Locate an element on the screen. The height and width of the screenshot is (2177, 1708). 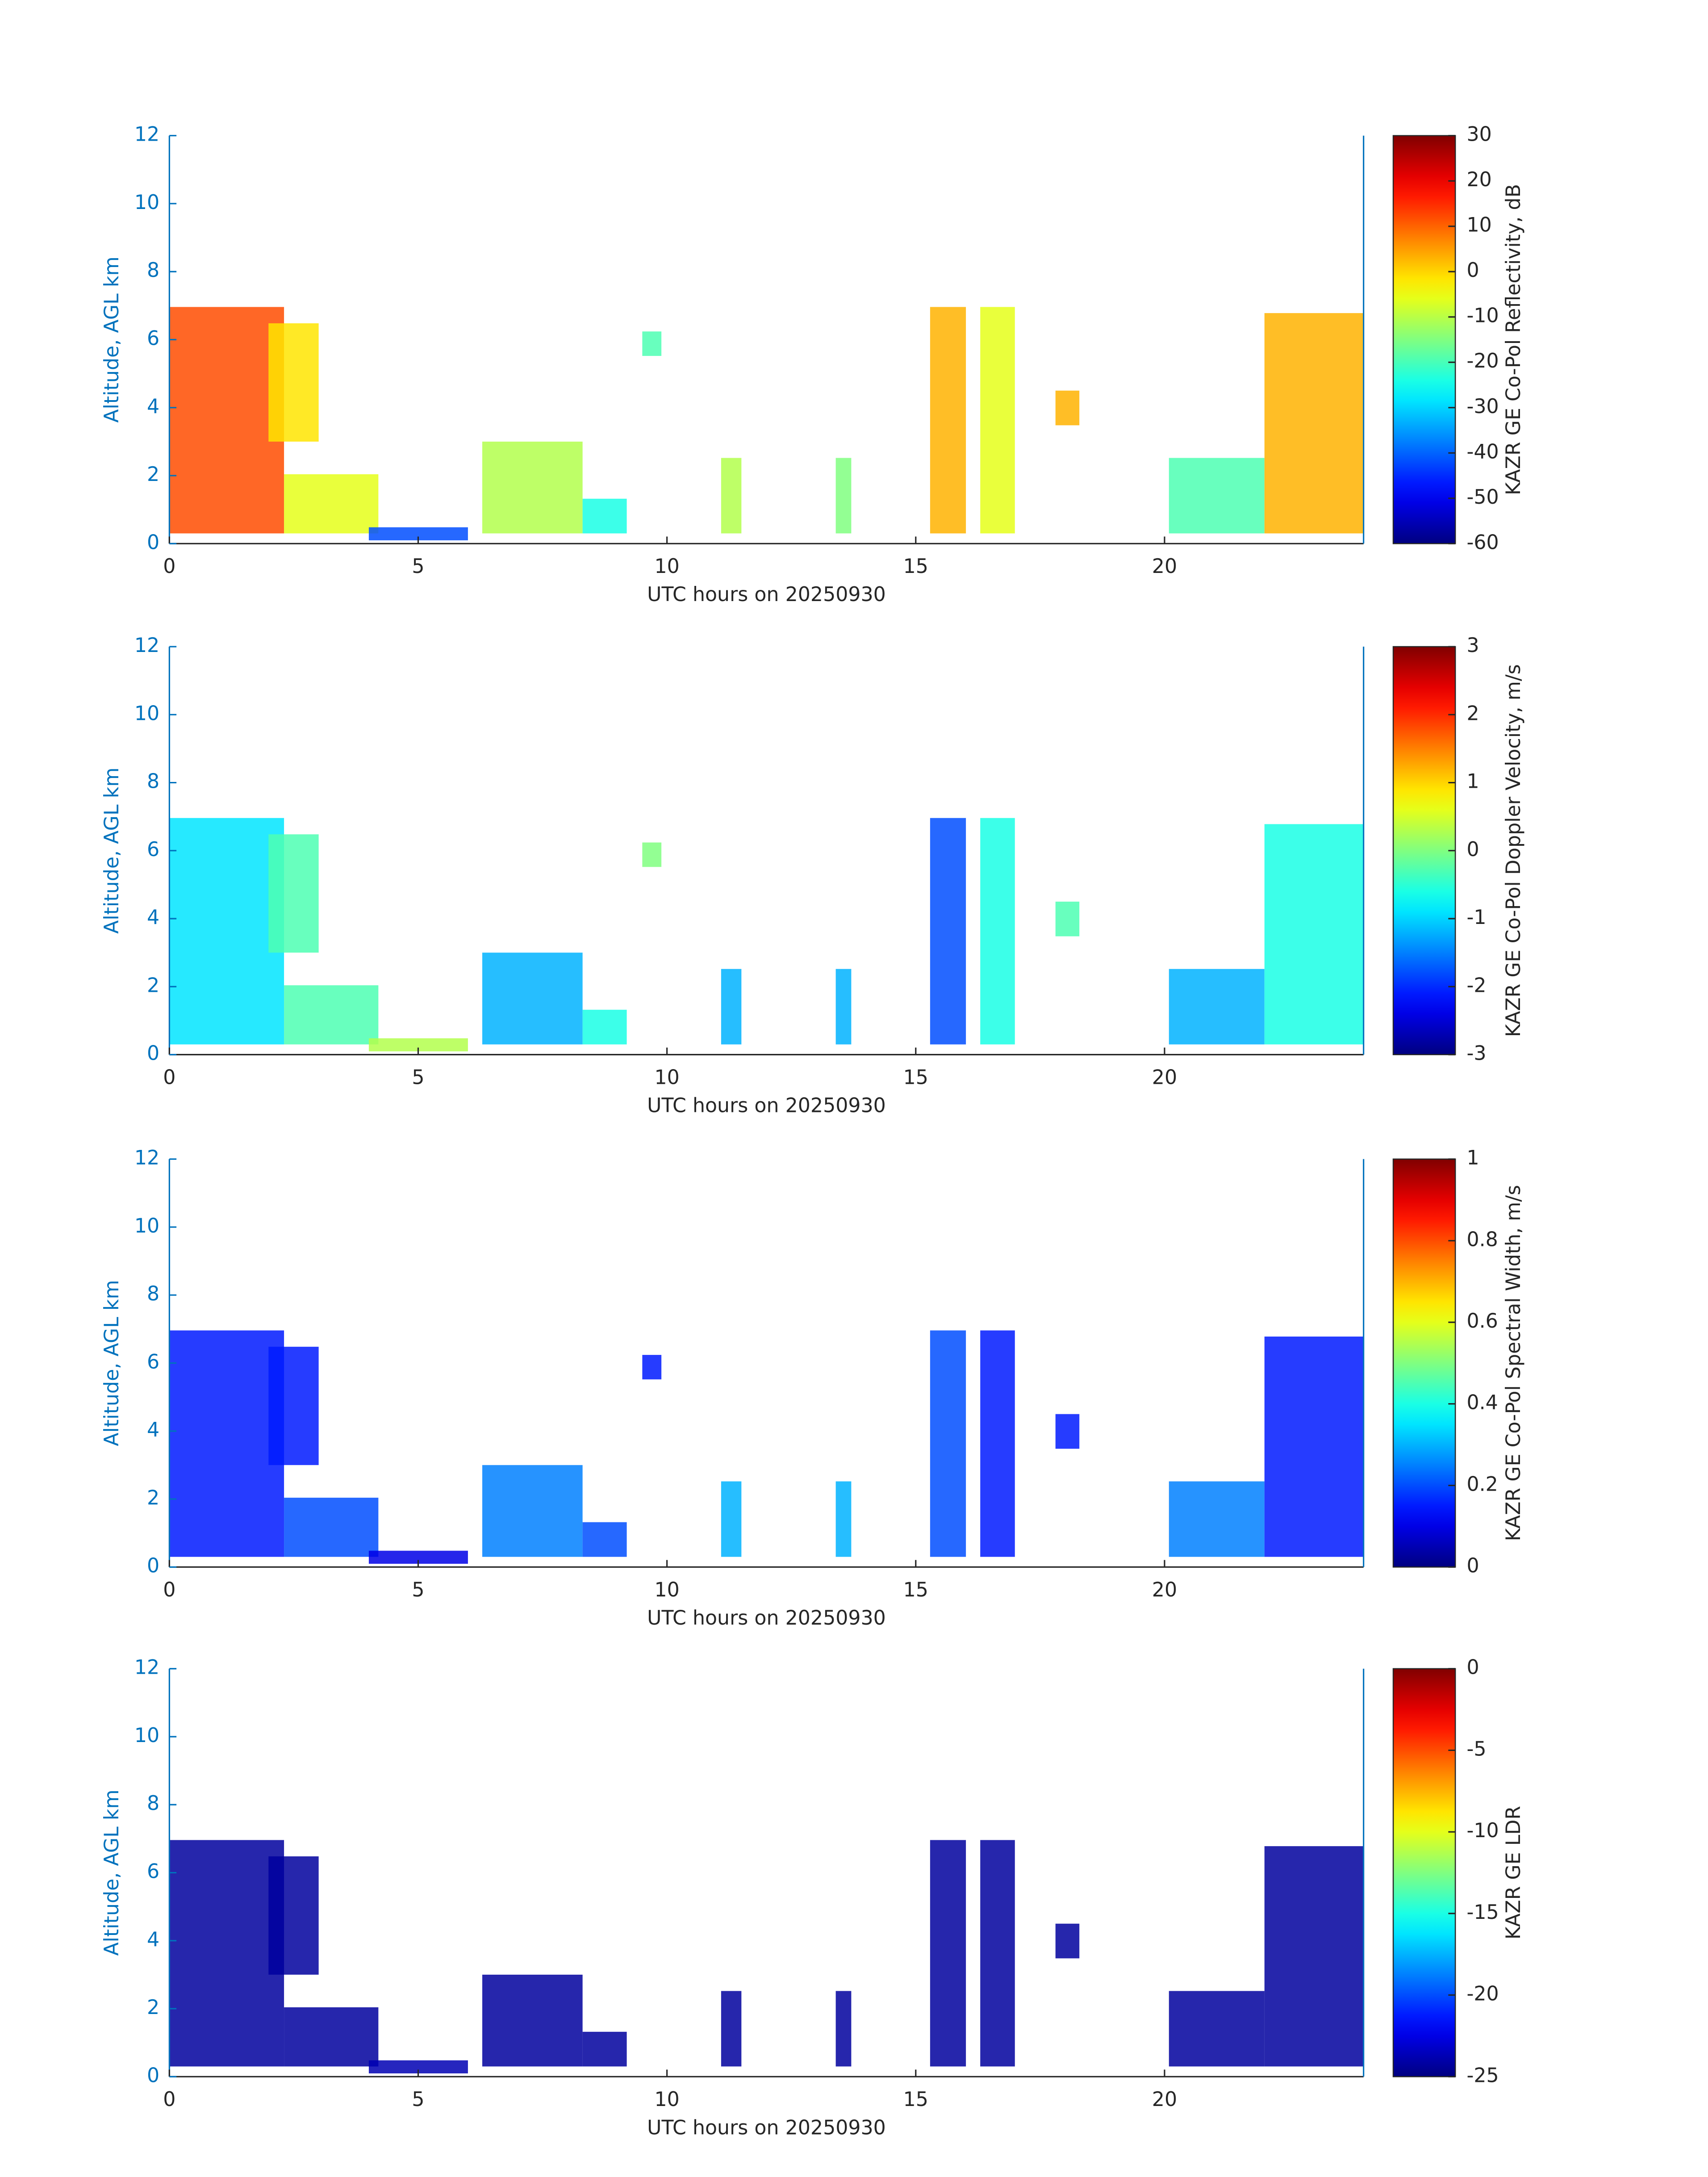
colorbar-label: KAZR GE Co-Pol Reflectivity, dB is located at coordinates (1513, 339).